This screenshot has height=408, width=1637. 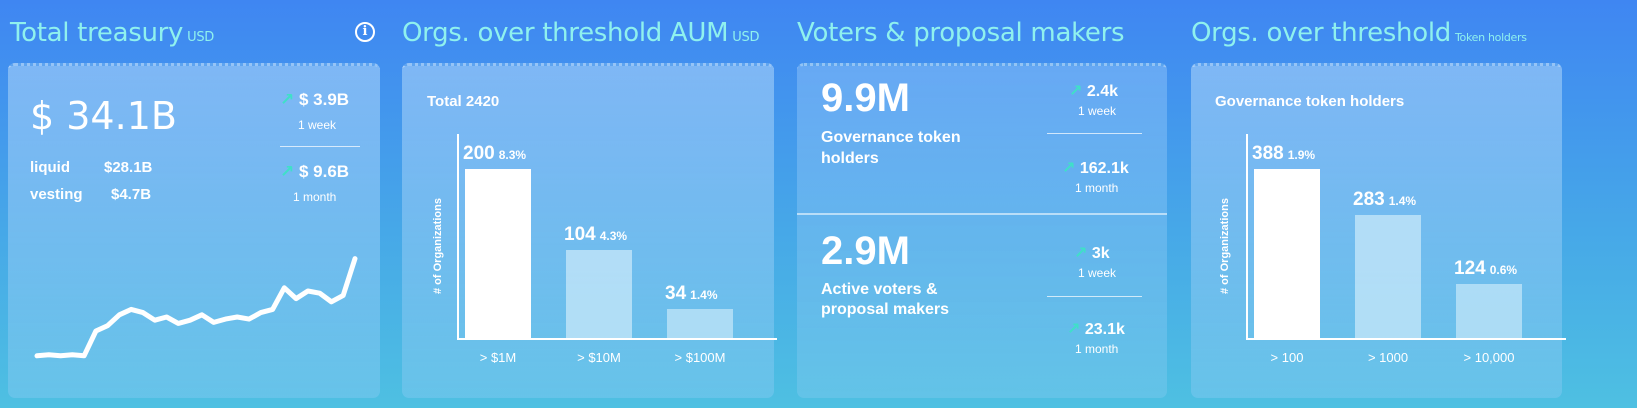 What do you see at coordinates (315, 197) in the screenshot?
I see `treasury-month-period: 1 month` at bounding box center [315, 197].